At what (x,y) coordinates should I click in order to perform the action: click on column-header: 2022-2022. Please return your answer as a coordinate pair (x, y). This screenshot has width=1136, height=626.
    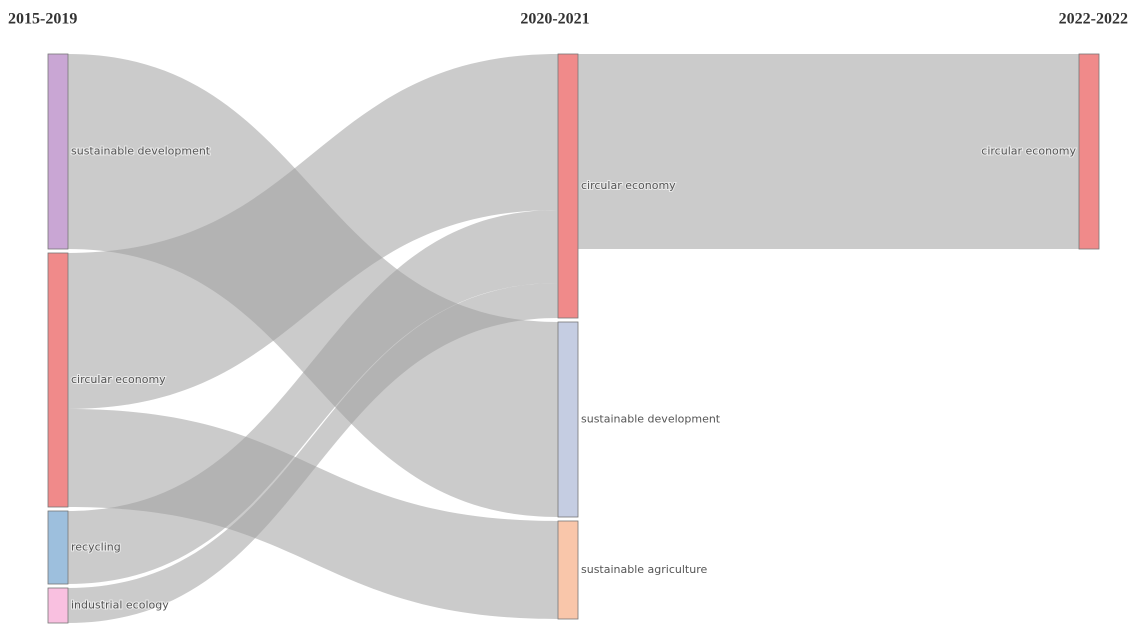
    Looking at the image, I should click on (1093, 19).